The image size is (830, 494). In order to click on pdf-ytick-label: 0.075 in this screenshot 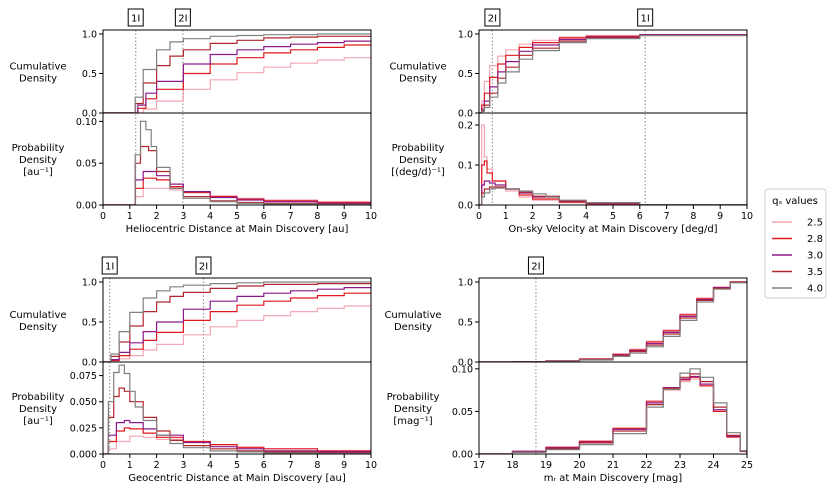, I will do `click(83, 376)`.